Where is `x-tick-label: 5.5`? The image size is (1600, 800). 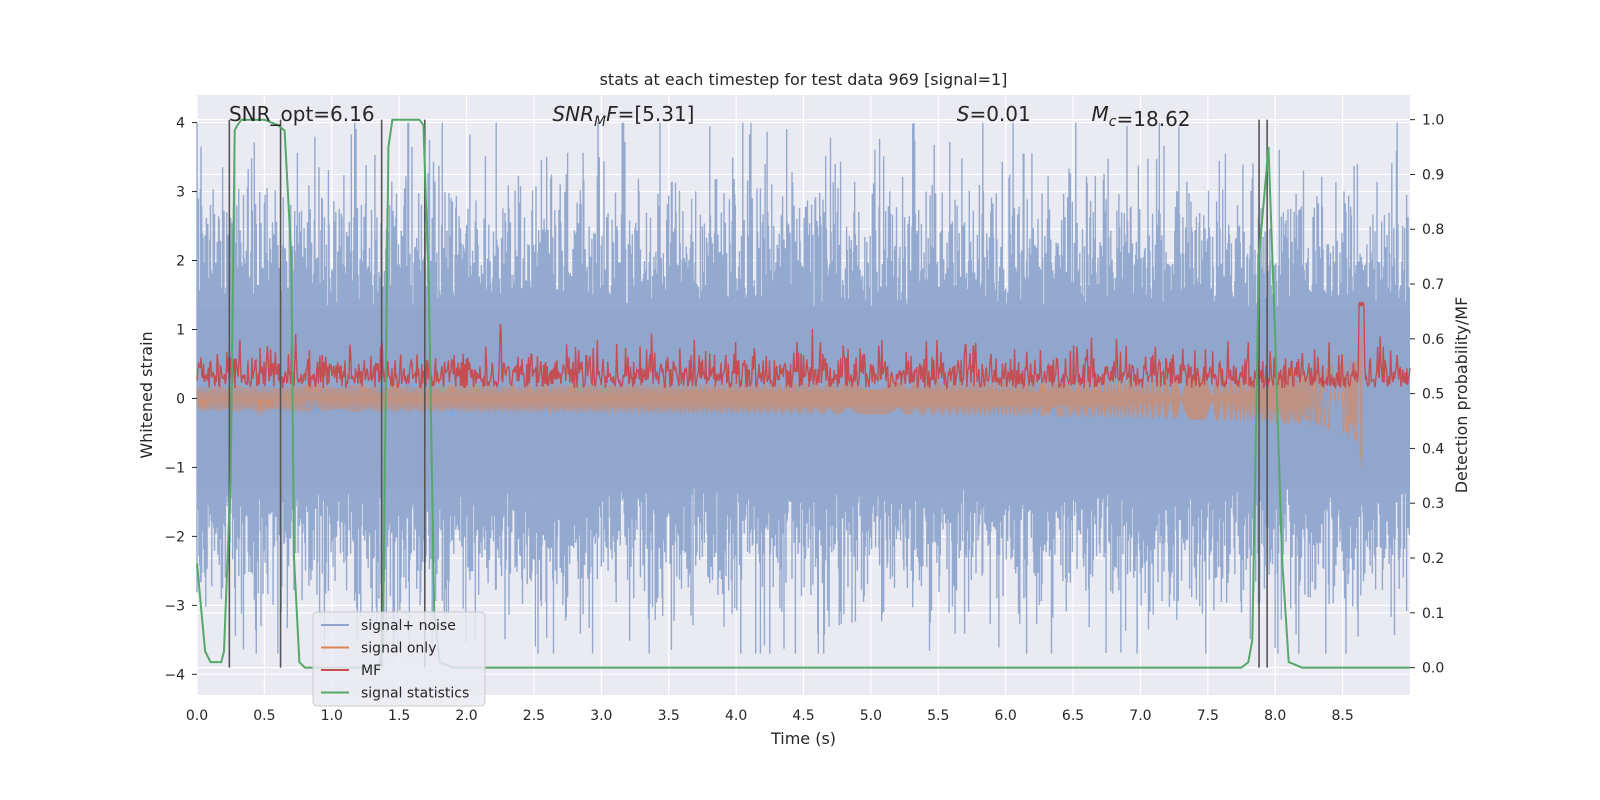
x-tick-label: 5.5 is located at coordinates (938, 716).